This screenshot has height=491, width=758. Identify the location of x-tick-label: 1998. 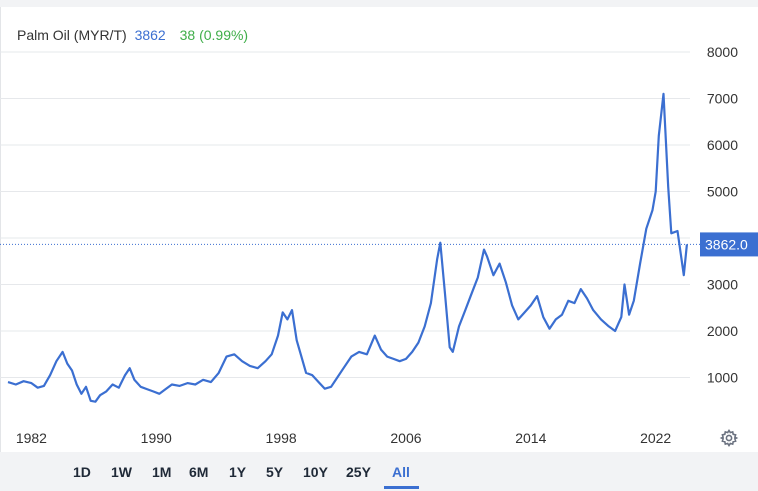
(281, 438).